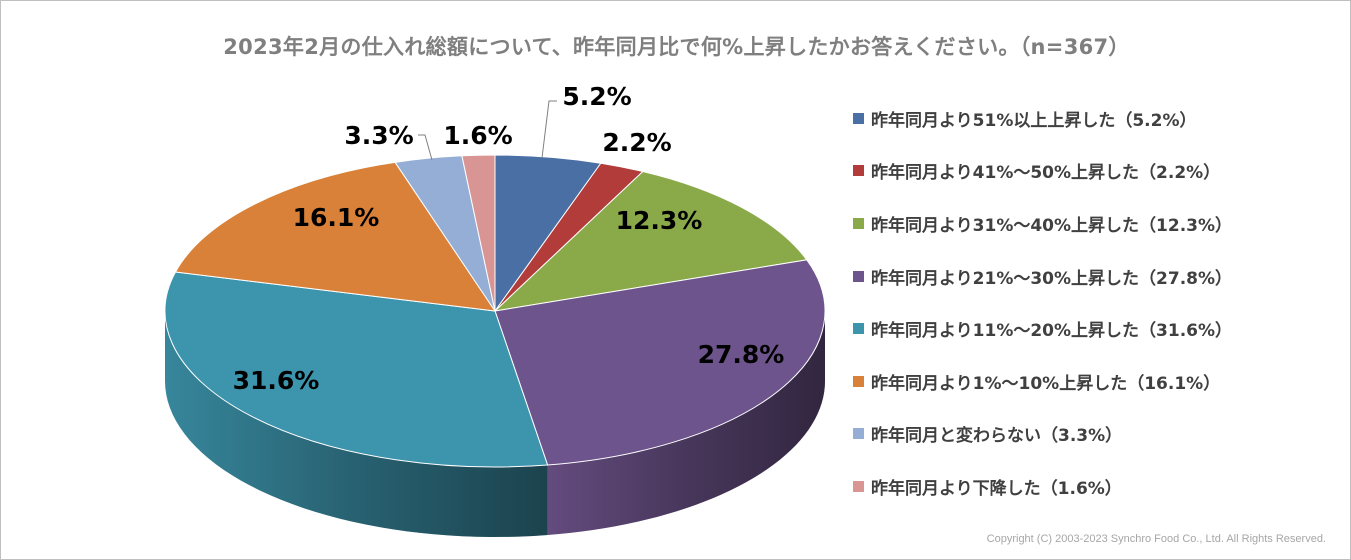  What do you see at coordinates (1052, 331) in the screenshot?
I see `legend-label-4: 昨年同月より11%～20%上昇した（31.6%）` at bounding box center [1052, 331].